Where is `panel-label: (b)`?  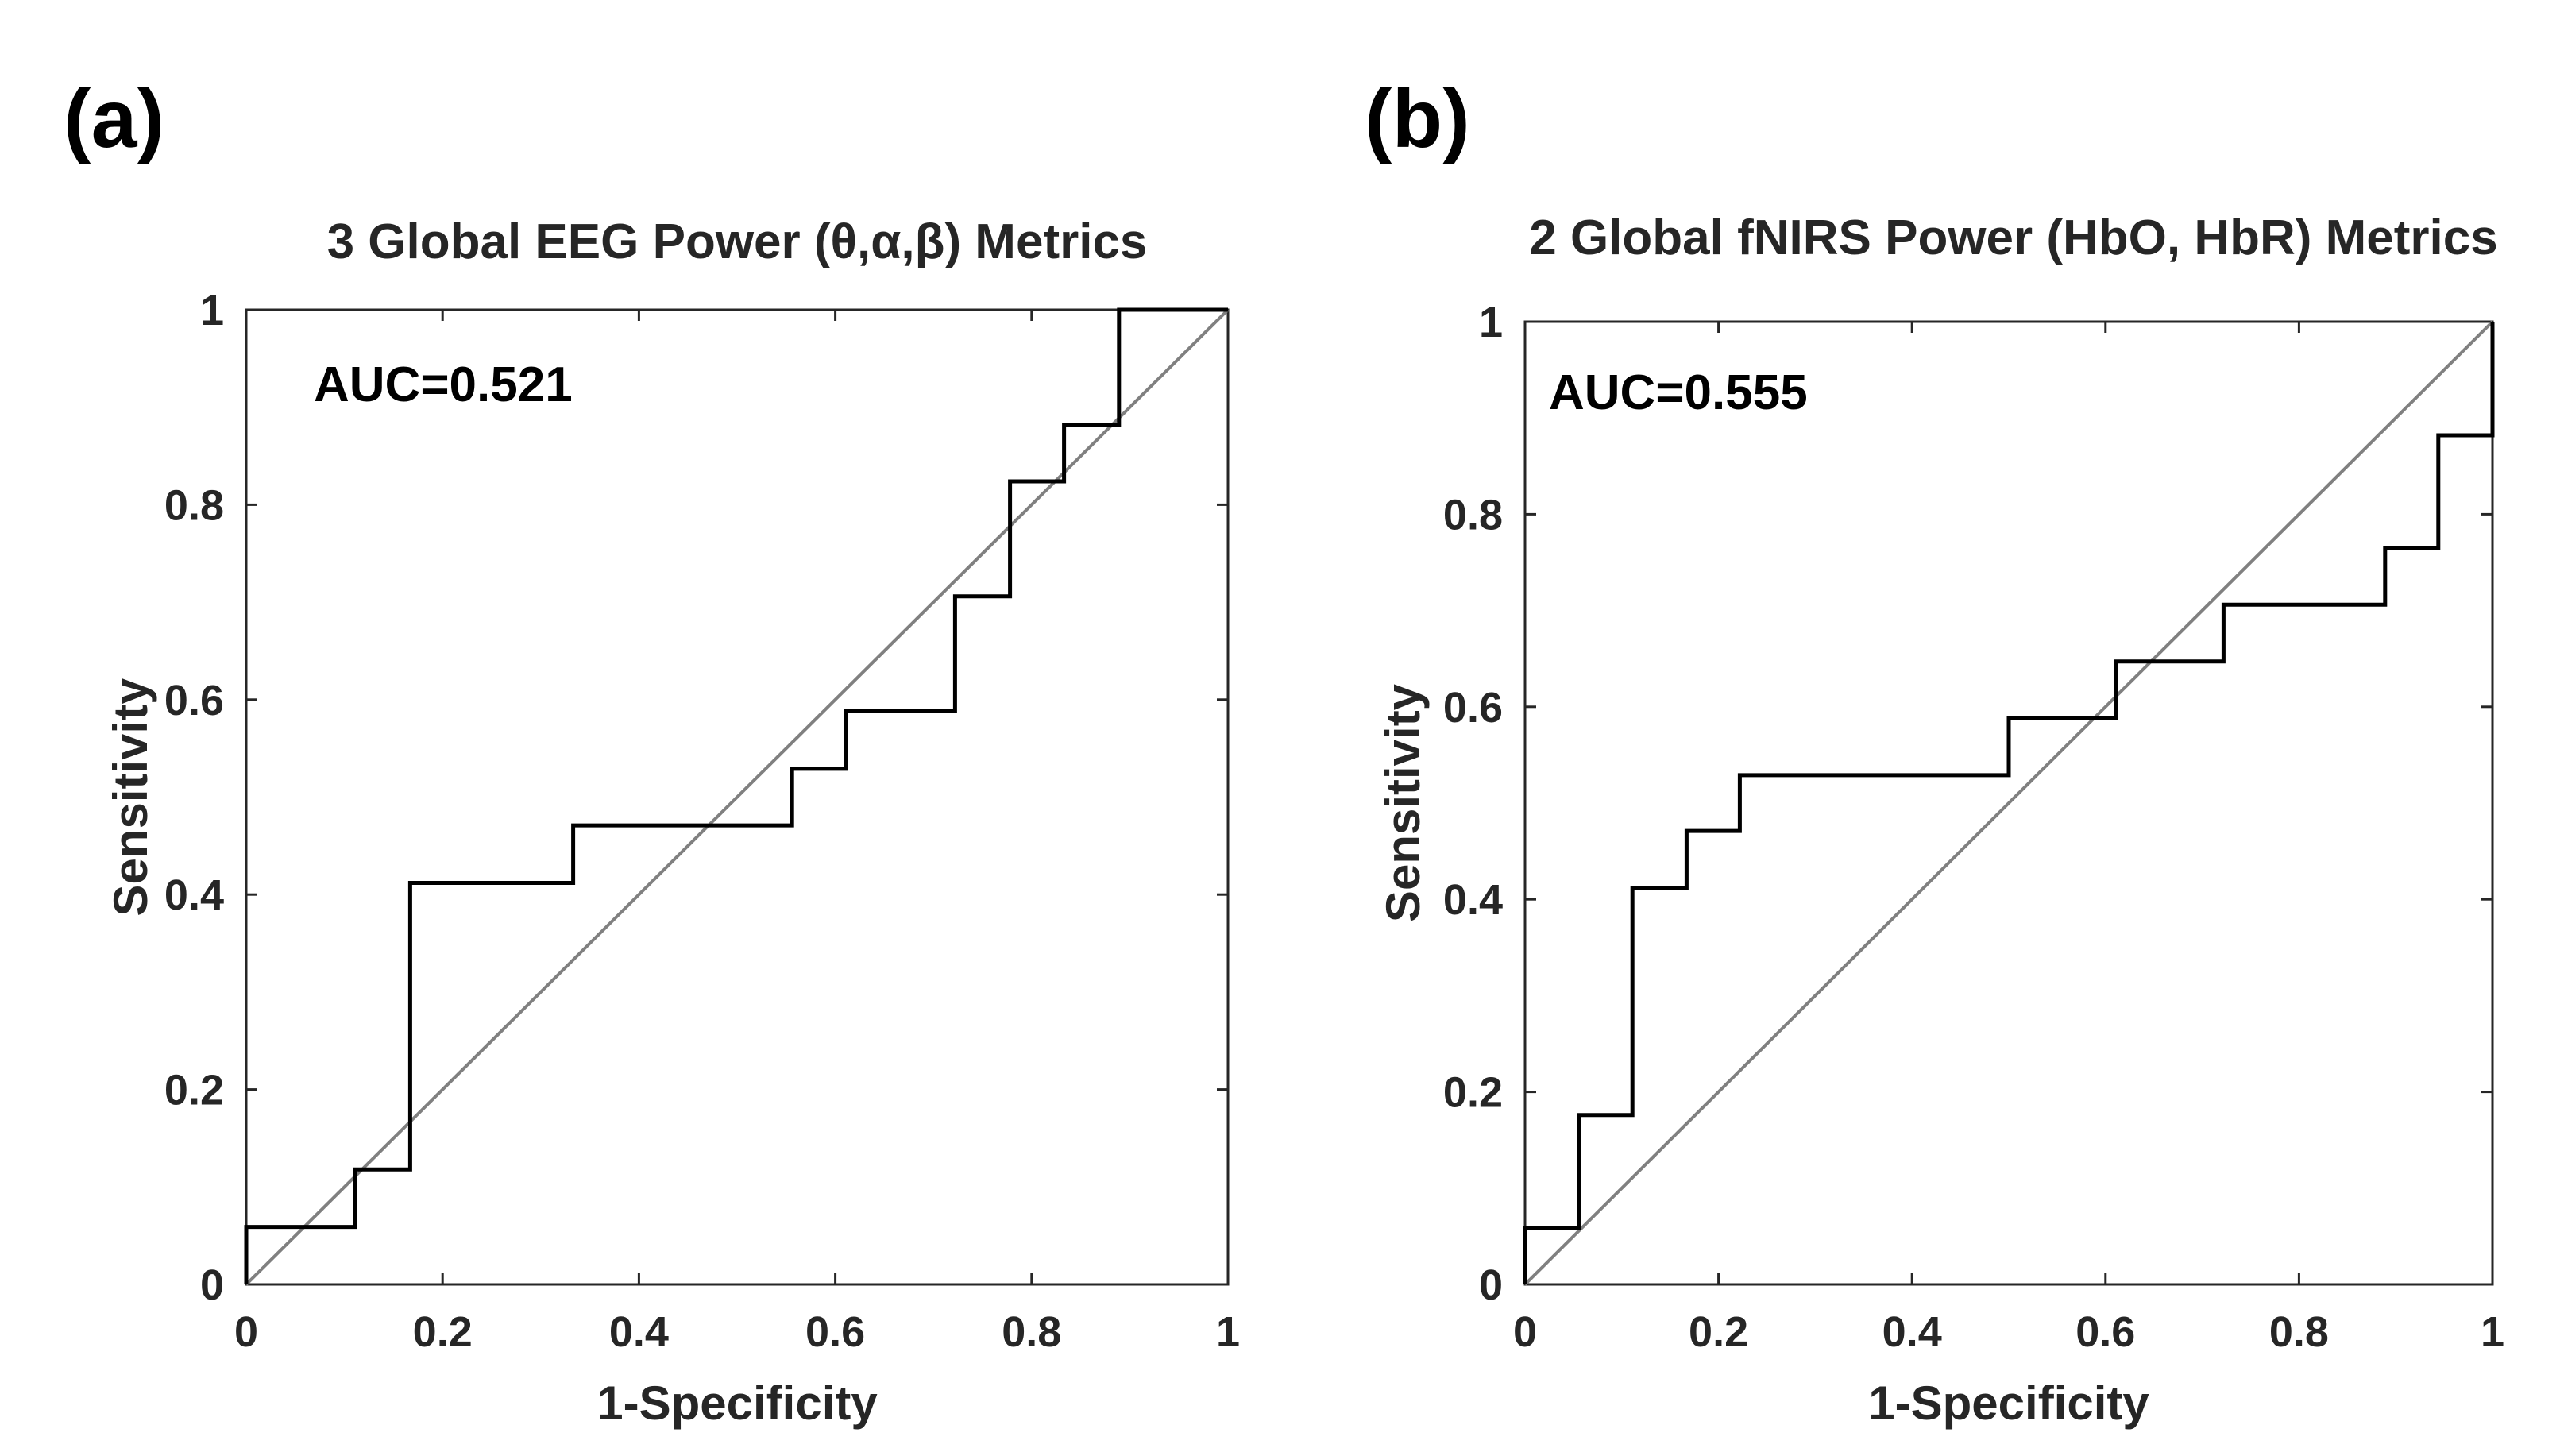
panel-label: (b) is located at coordinates (1417, 119).